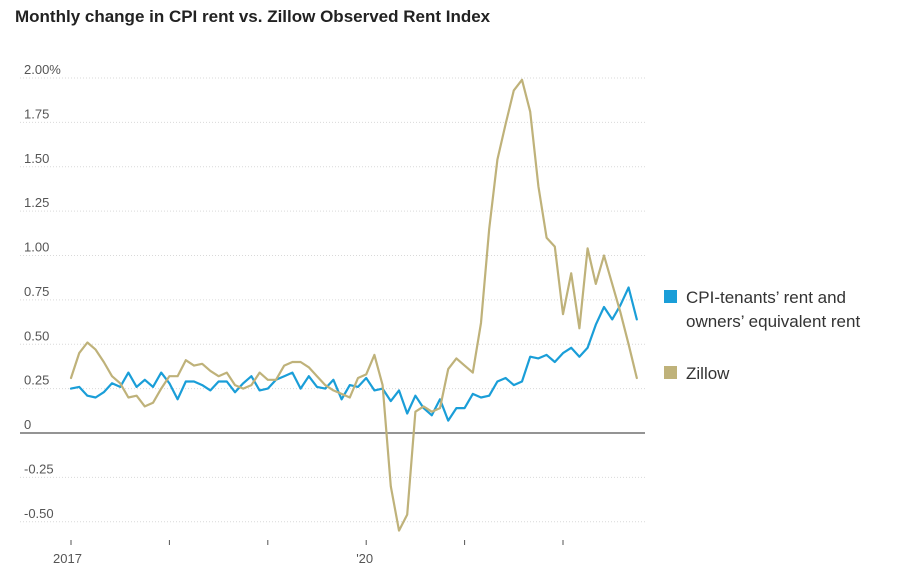 Image resolution: width=905 pixels, height=568 pixels. What do you see at coordinates (766, 297) in the screenshot?
I see `legend-label-cpi: CPI-tenants’ rent and` at bounding box center [766, 297].